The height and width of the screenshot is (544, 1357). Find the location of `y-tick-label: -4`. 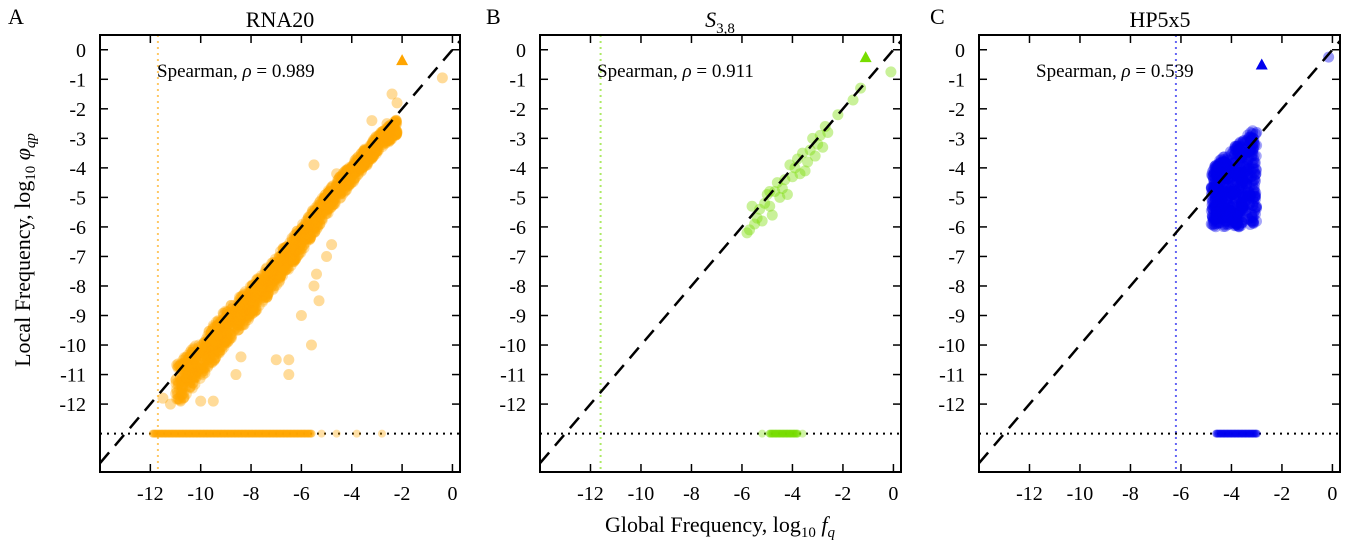

y-tick-label: -4 is located at coordinates (77, 169).